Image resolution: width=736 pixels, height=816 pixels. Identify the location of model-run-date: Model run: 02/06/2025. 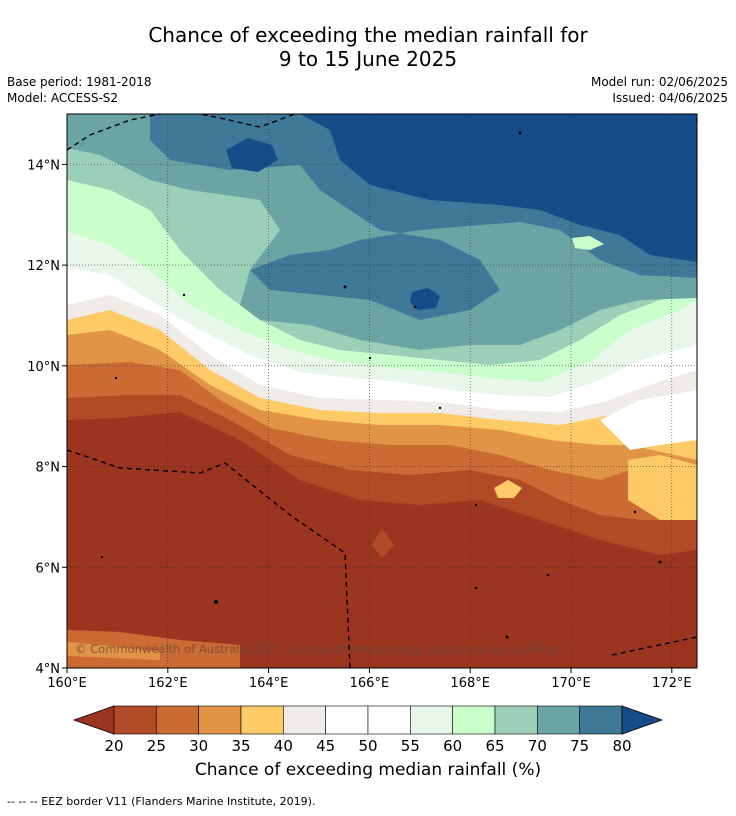
(659, 82).